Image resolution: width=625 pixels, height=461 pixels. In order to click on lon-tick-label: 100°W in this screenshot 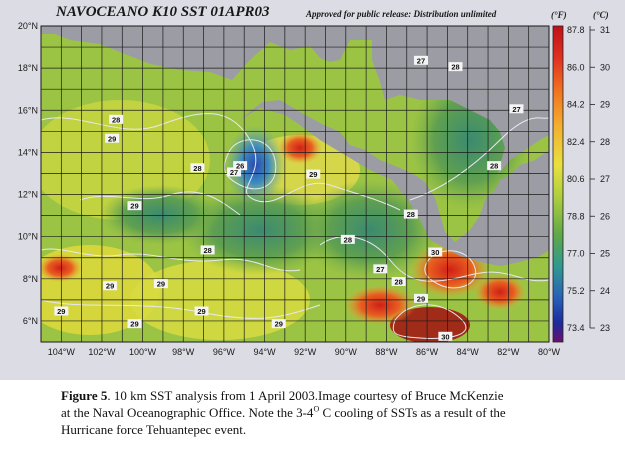, I will do `click(143, 352)`.